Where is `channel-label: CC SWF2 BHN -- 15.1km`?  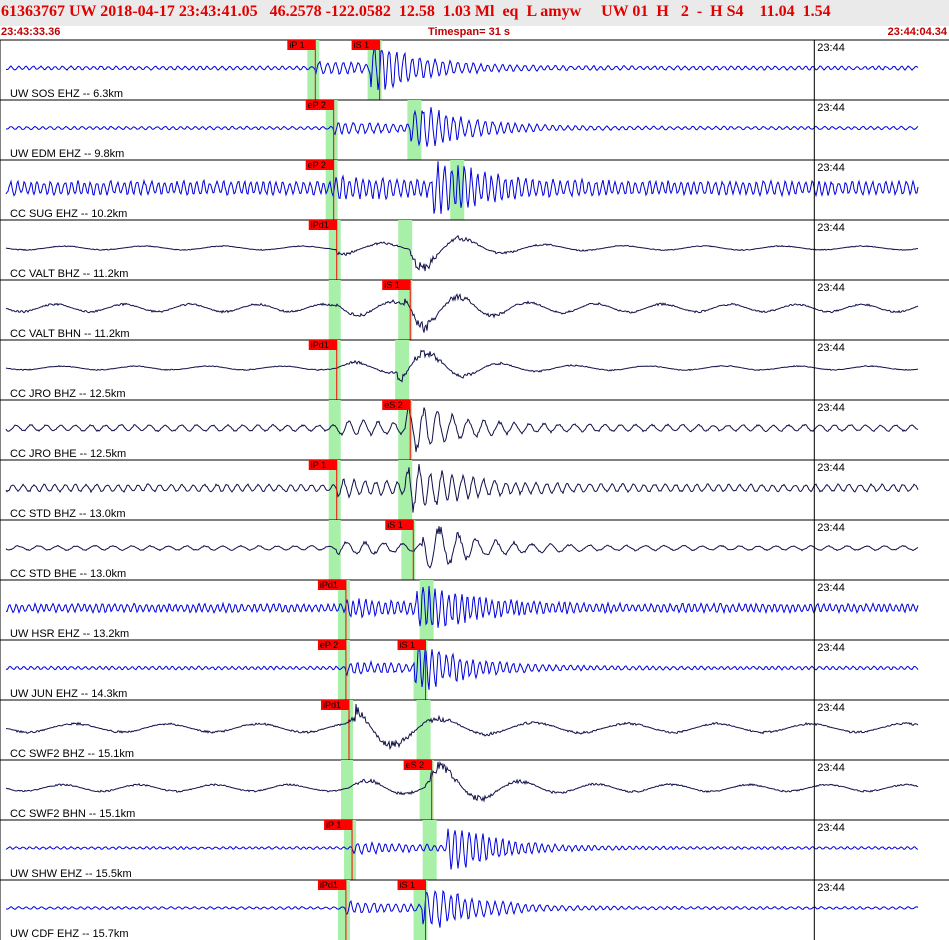
channel-label: CC SWF2 BHN -- 15.1km is located at coordinates (72, 814).